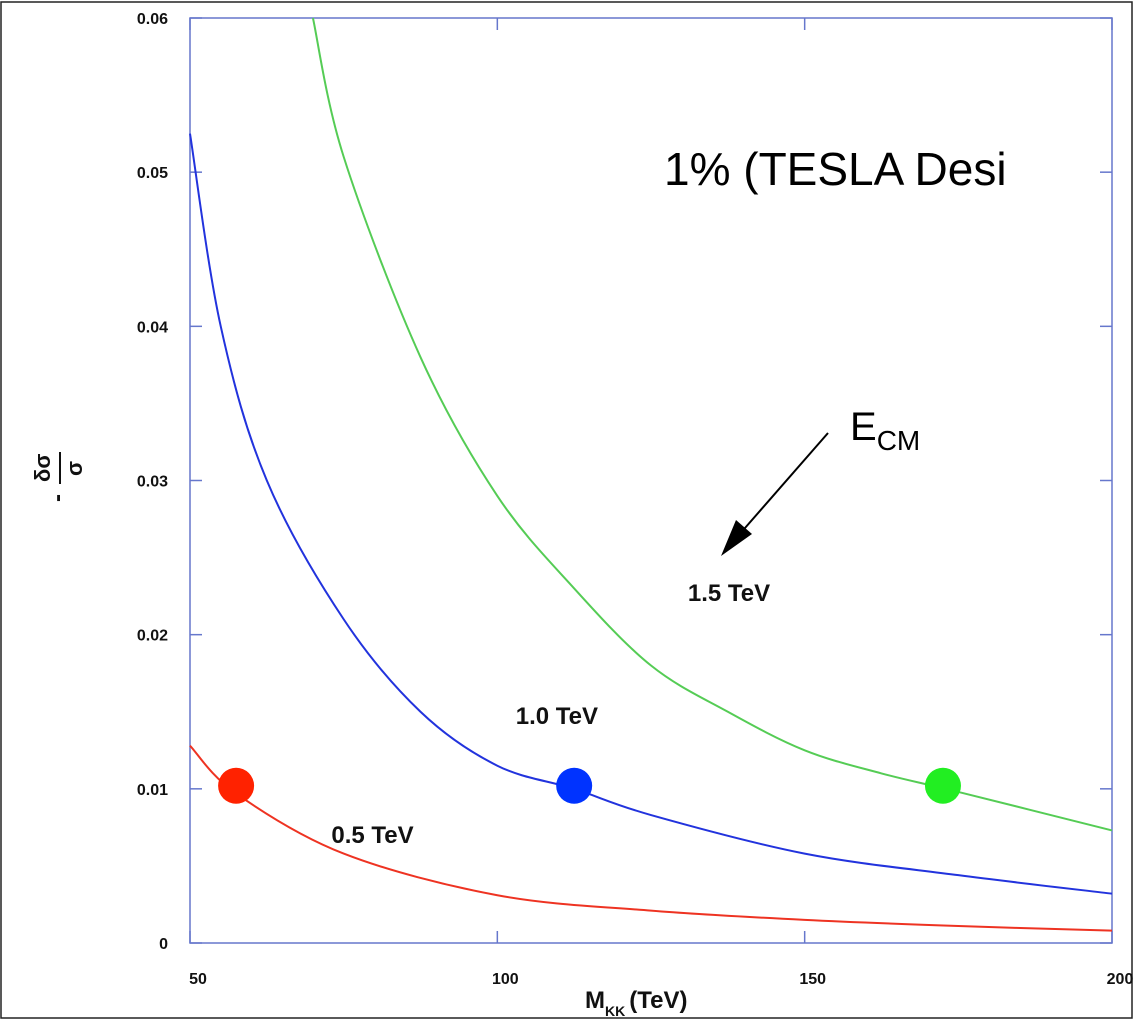 This screenshot has height=1026, width=1134. What do you see at coordinates (729, 593) in the screenshot?
I see `curve-label: 1.5 TeV` at bounding box center [729, 593].